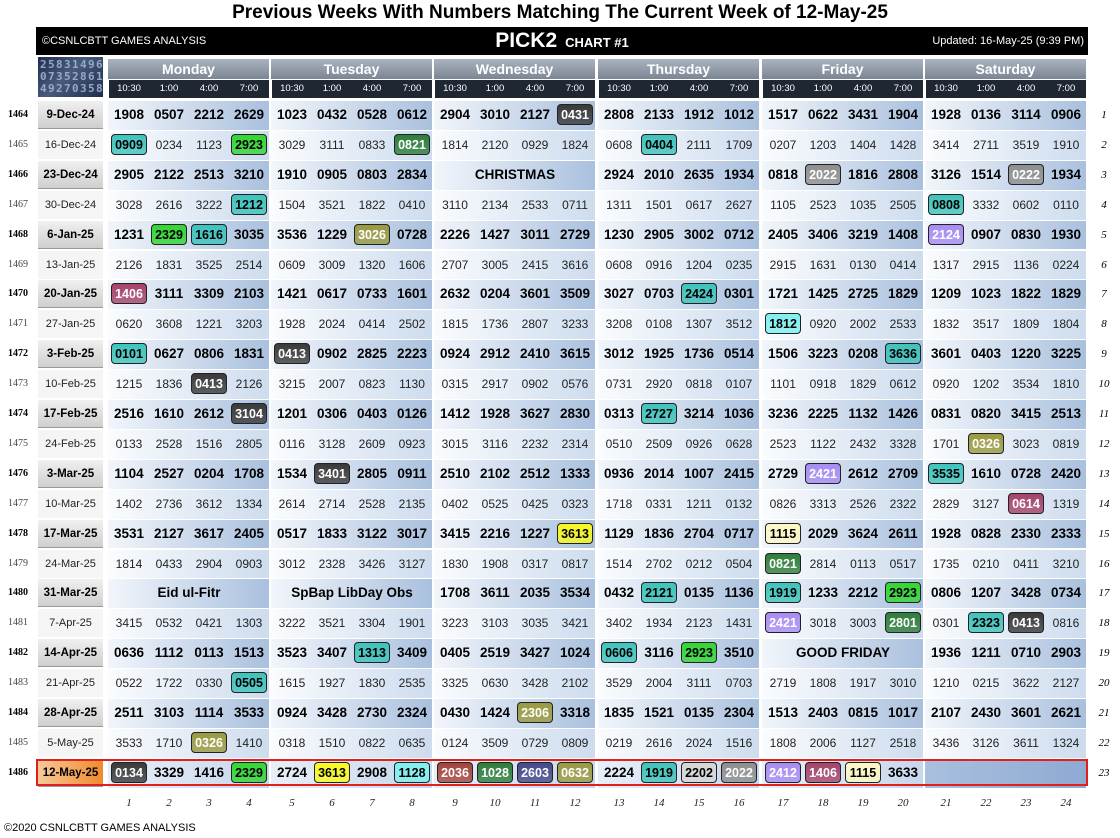 The width and height of the screenshot is (1120, 838). I want to click on number-cell: 2226, so click(455, 234).